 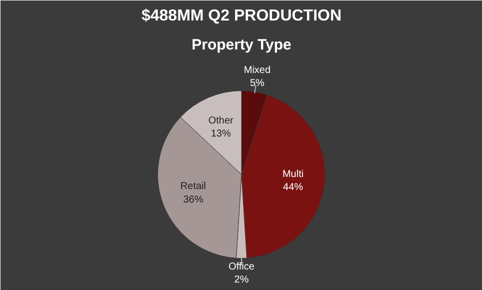 I want to click on data-label: 13%, so click(x=220, y=134).